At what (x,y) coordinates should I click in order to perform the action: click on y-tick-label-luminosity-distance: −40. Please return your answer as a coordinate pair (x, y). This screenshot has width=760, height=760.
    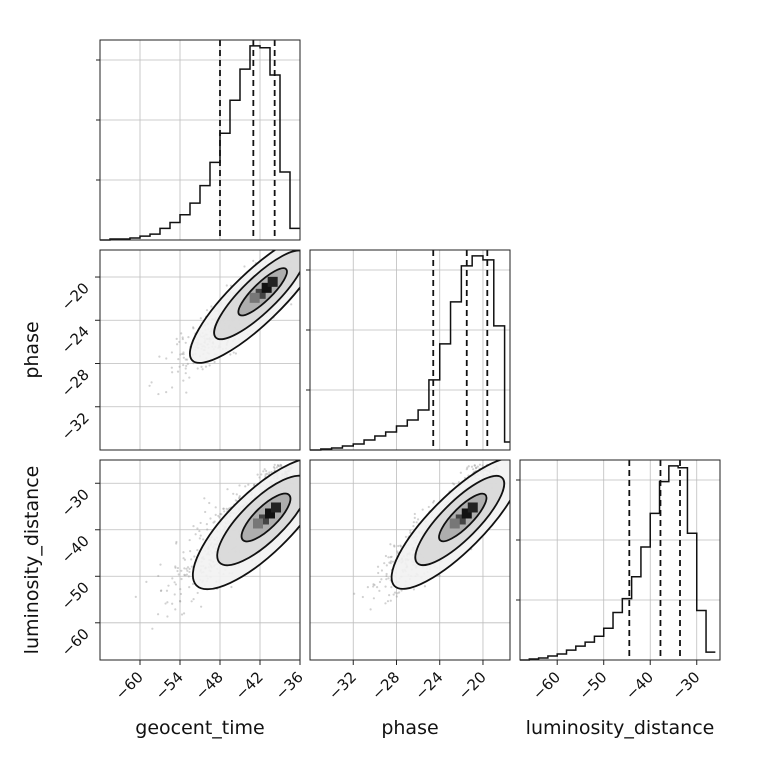
    Looking at the image, I should click on (75, 549).